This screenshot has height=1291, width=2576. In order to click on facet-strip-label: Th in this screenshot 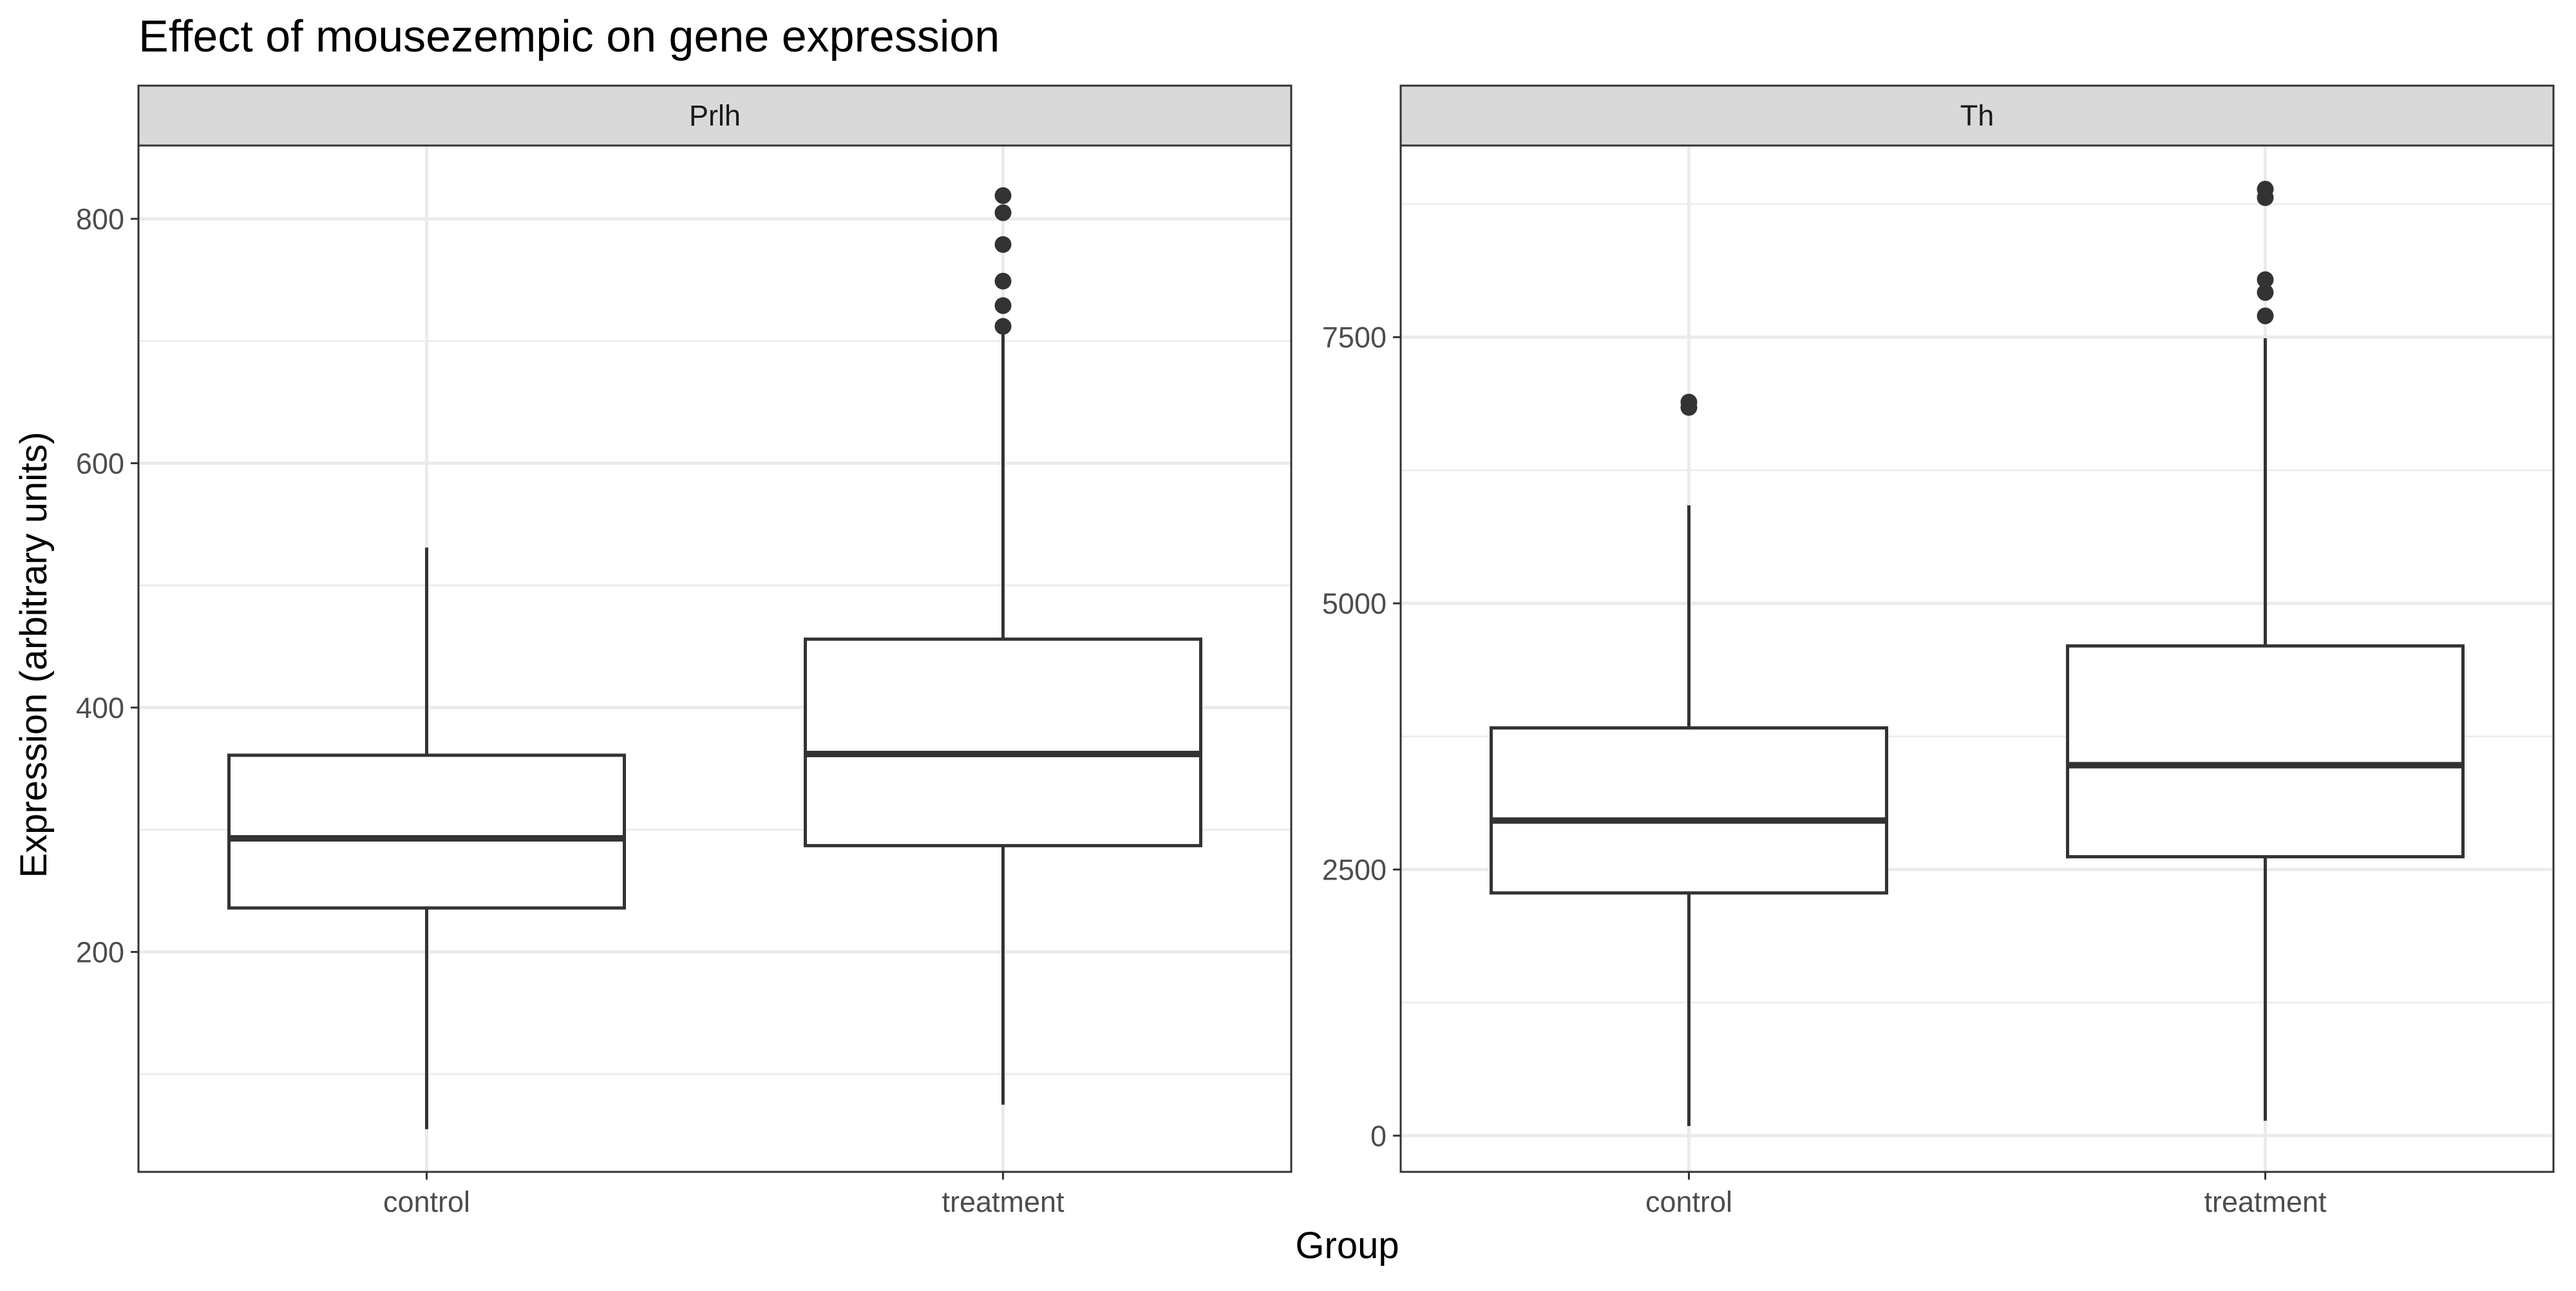, I will do `click(1977, 115)`.